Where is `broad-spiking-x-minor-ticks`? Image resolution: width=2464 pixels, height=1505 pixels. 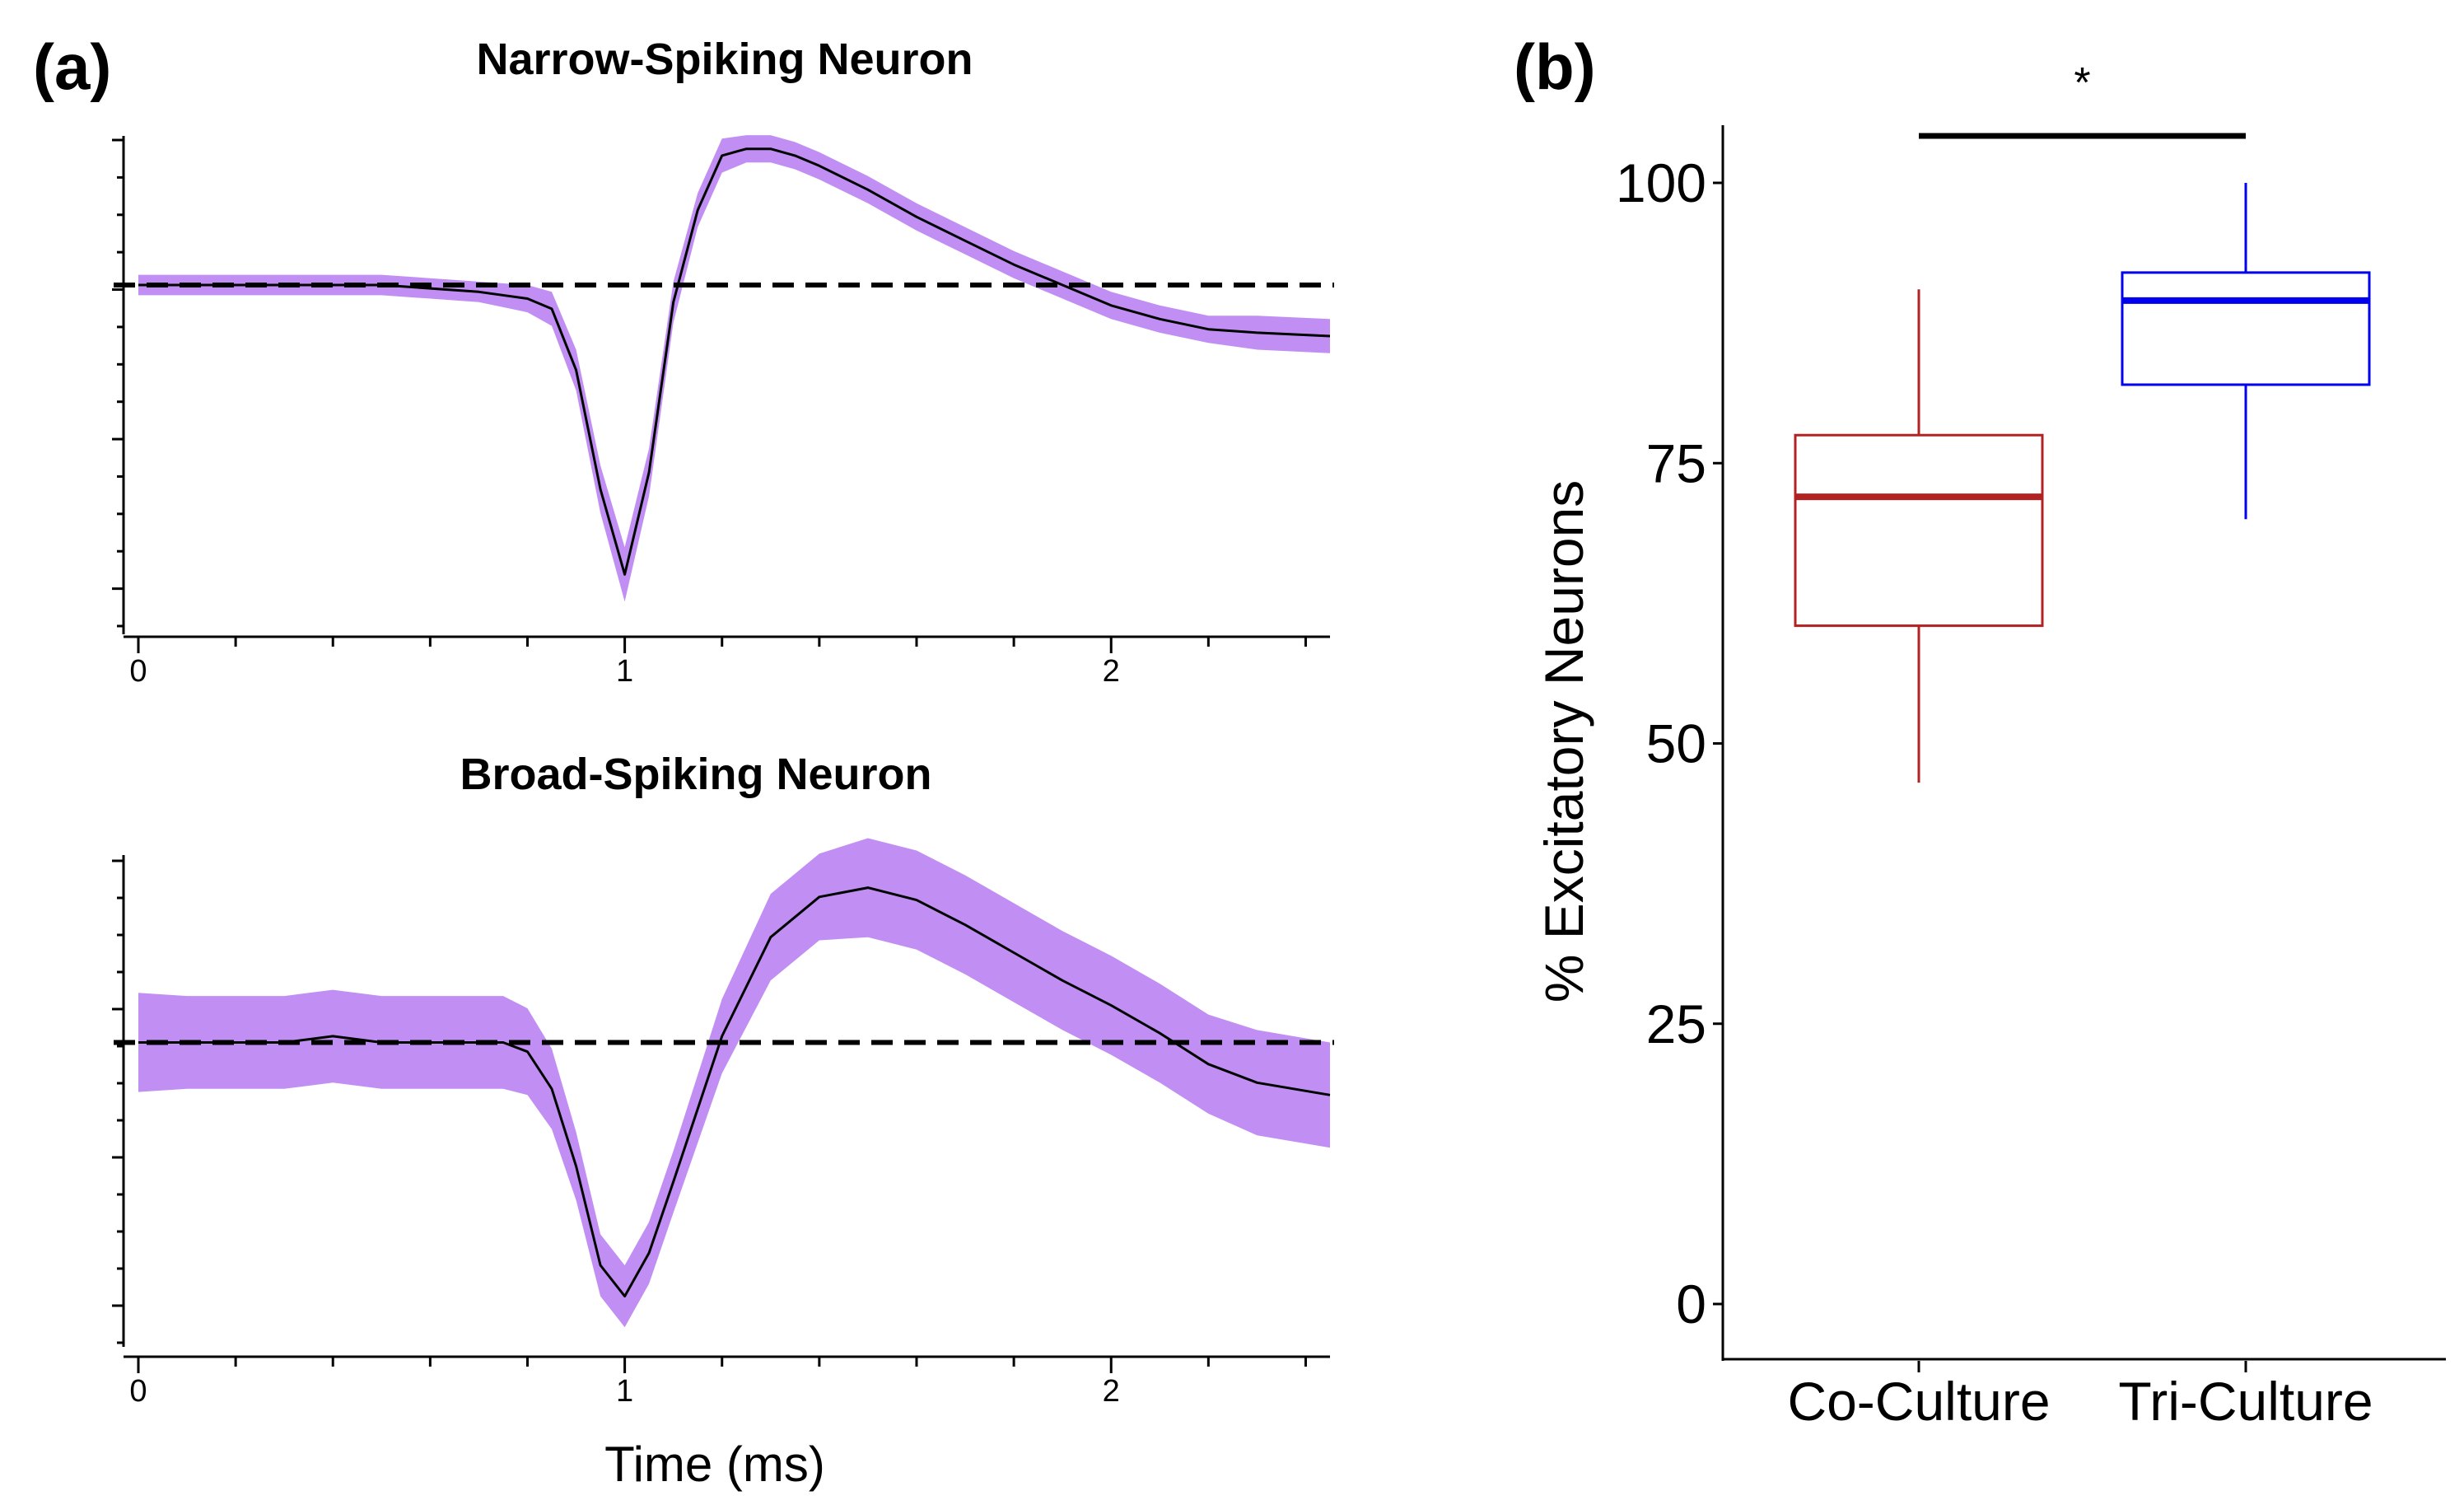 broad-spiking-x-minor-ticks is located at coordinates (722, 1365).